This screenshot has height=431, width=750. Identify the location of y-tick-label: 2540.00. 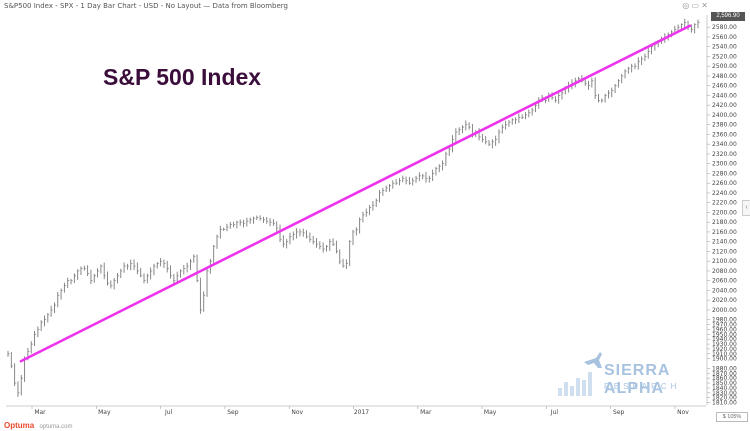
(724, 47).